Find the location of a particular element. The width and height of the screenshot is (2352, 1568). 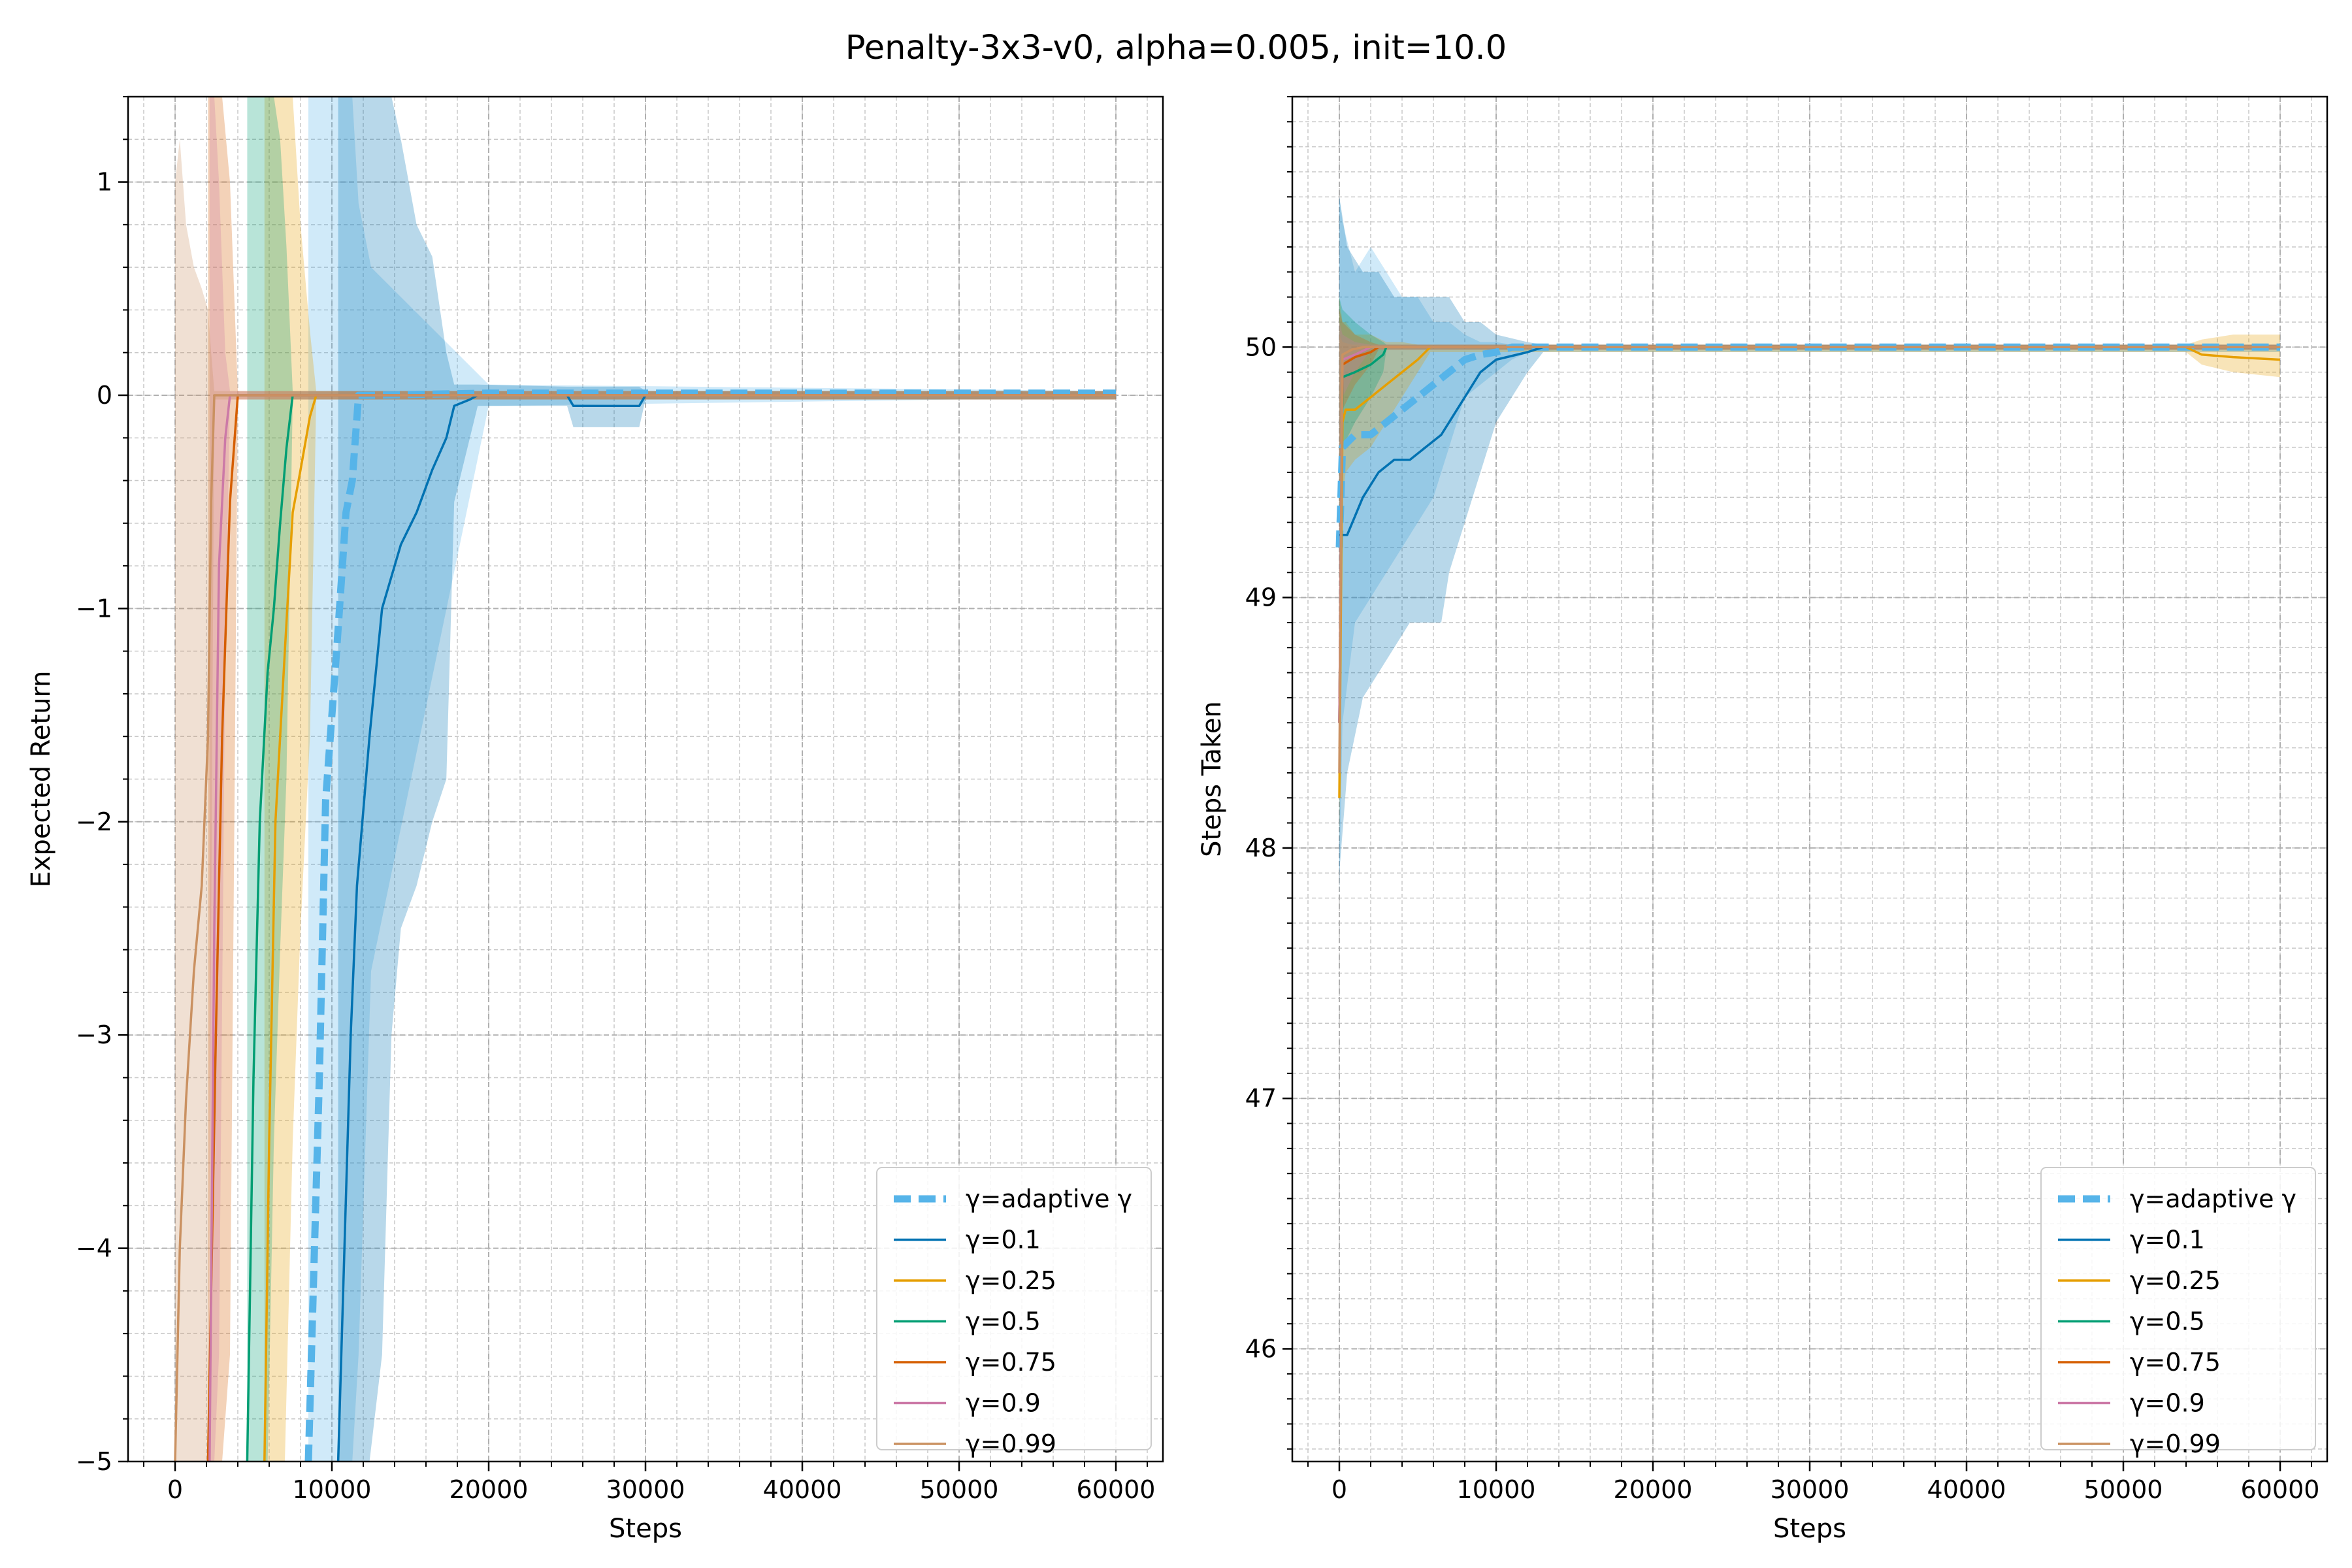

y-tick-label: 46 is located at coordinates (1261, 1349).